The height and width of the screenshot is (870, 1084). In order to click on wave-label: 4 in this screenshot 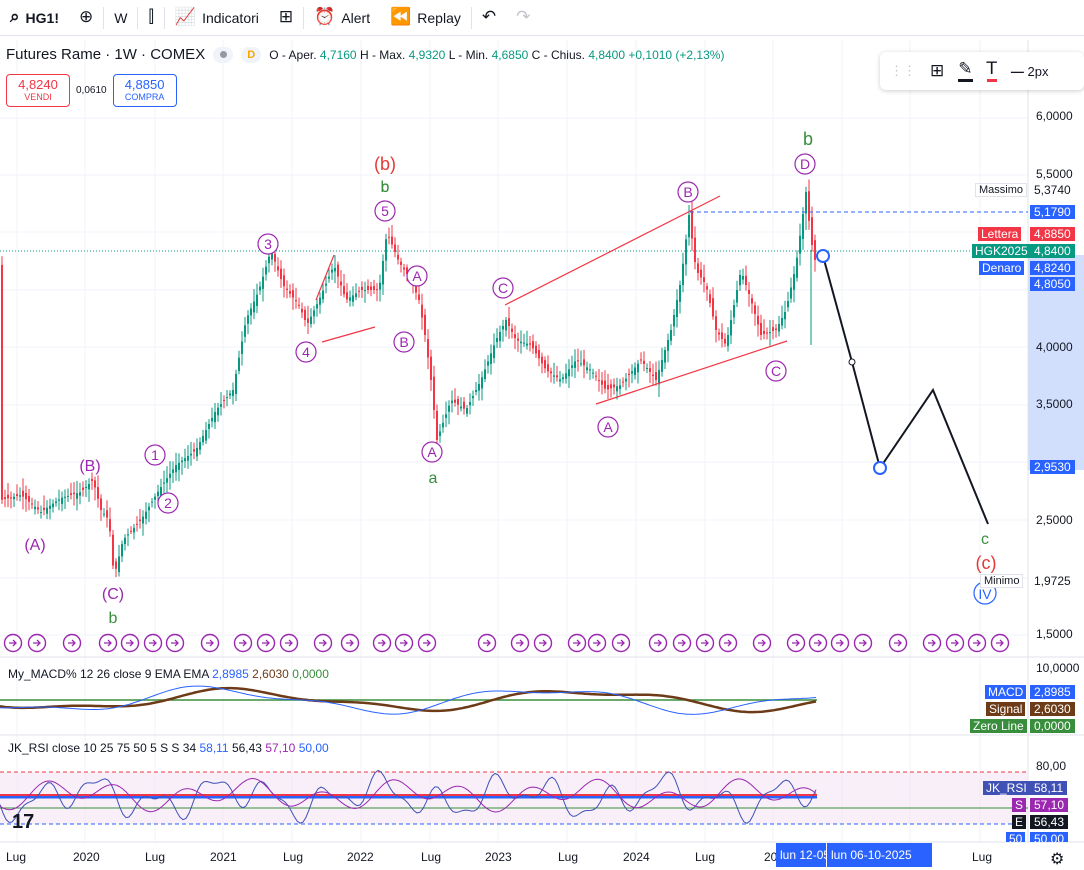, I will do `click(306, 352)`.